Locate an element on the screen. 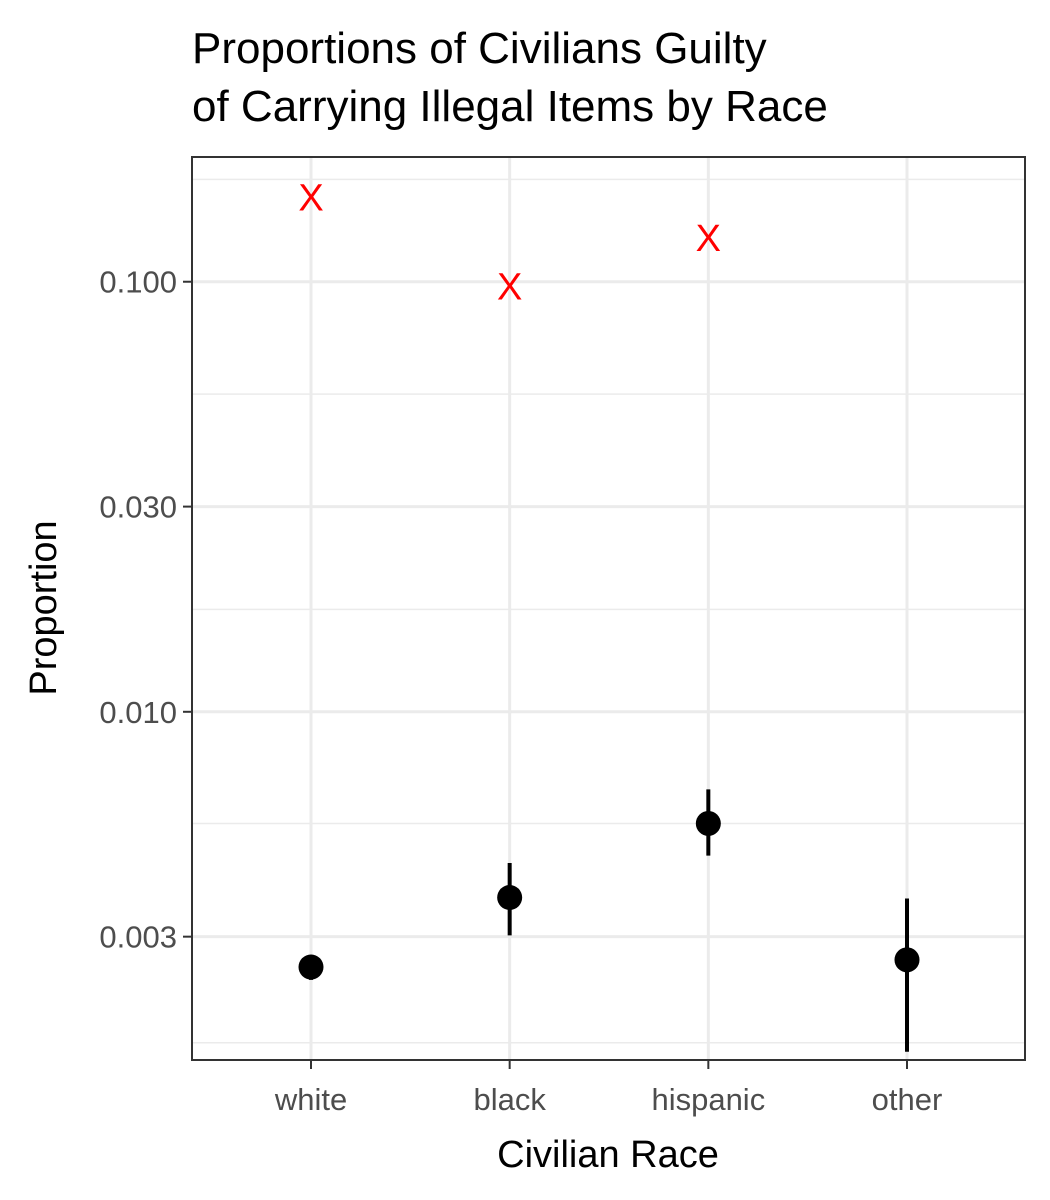  chart-title-line-2: of Carrying Illegal Items by Race is located at coordinates (510, 106).